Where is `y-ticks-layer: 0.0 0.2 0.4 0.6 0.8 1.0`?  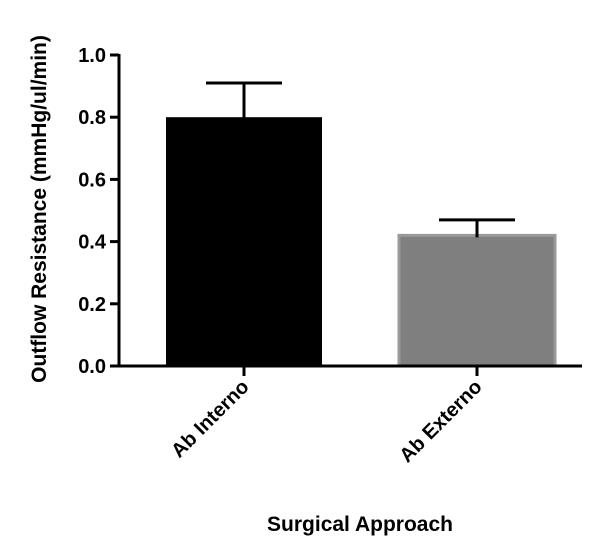 y-ticks-layer: 0.0 0.2 0.4 0.6 0.8 1.0 is located at coordinates (98, 211).